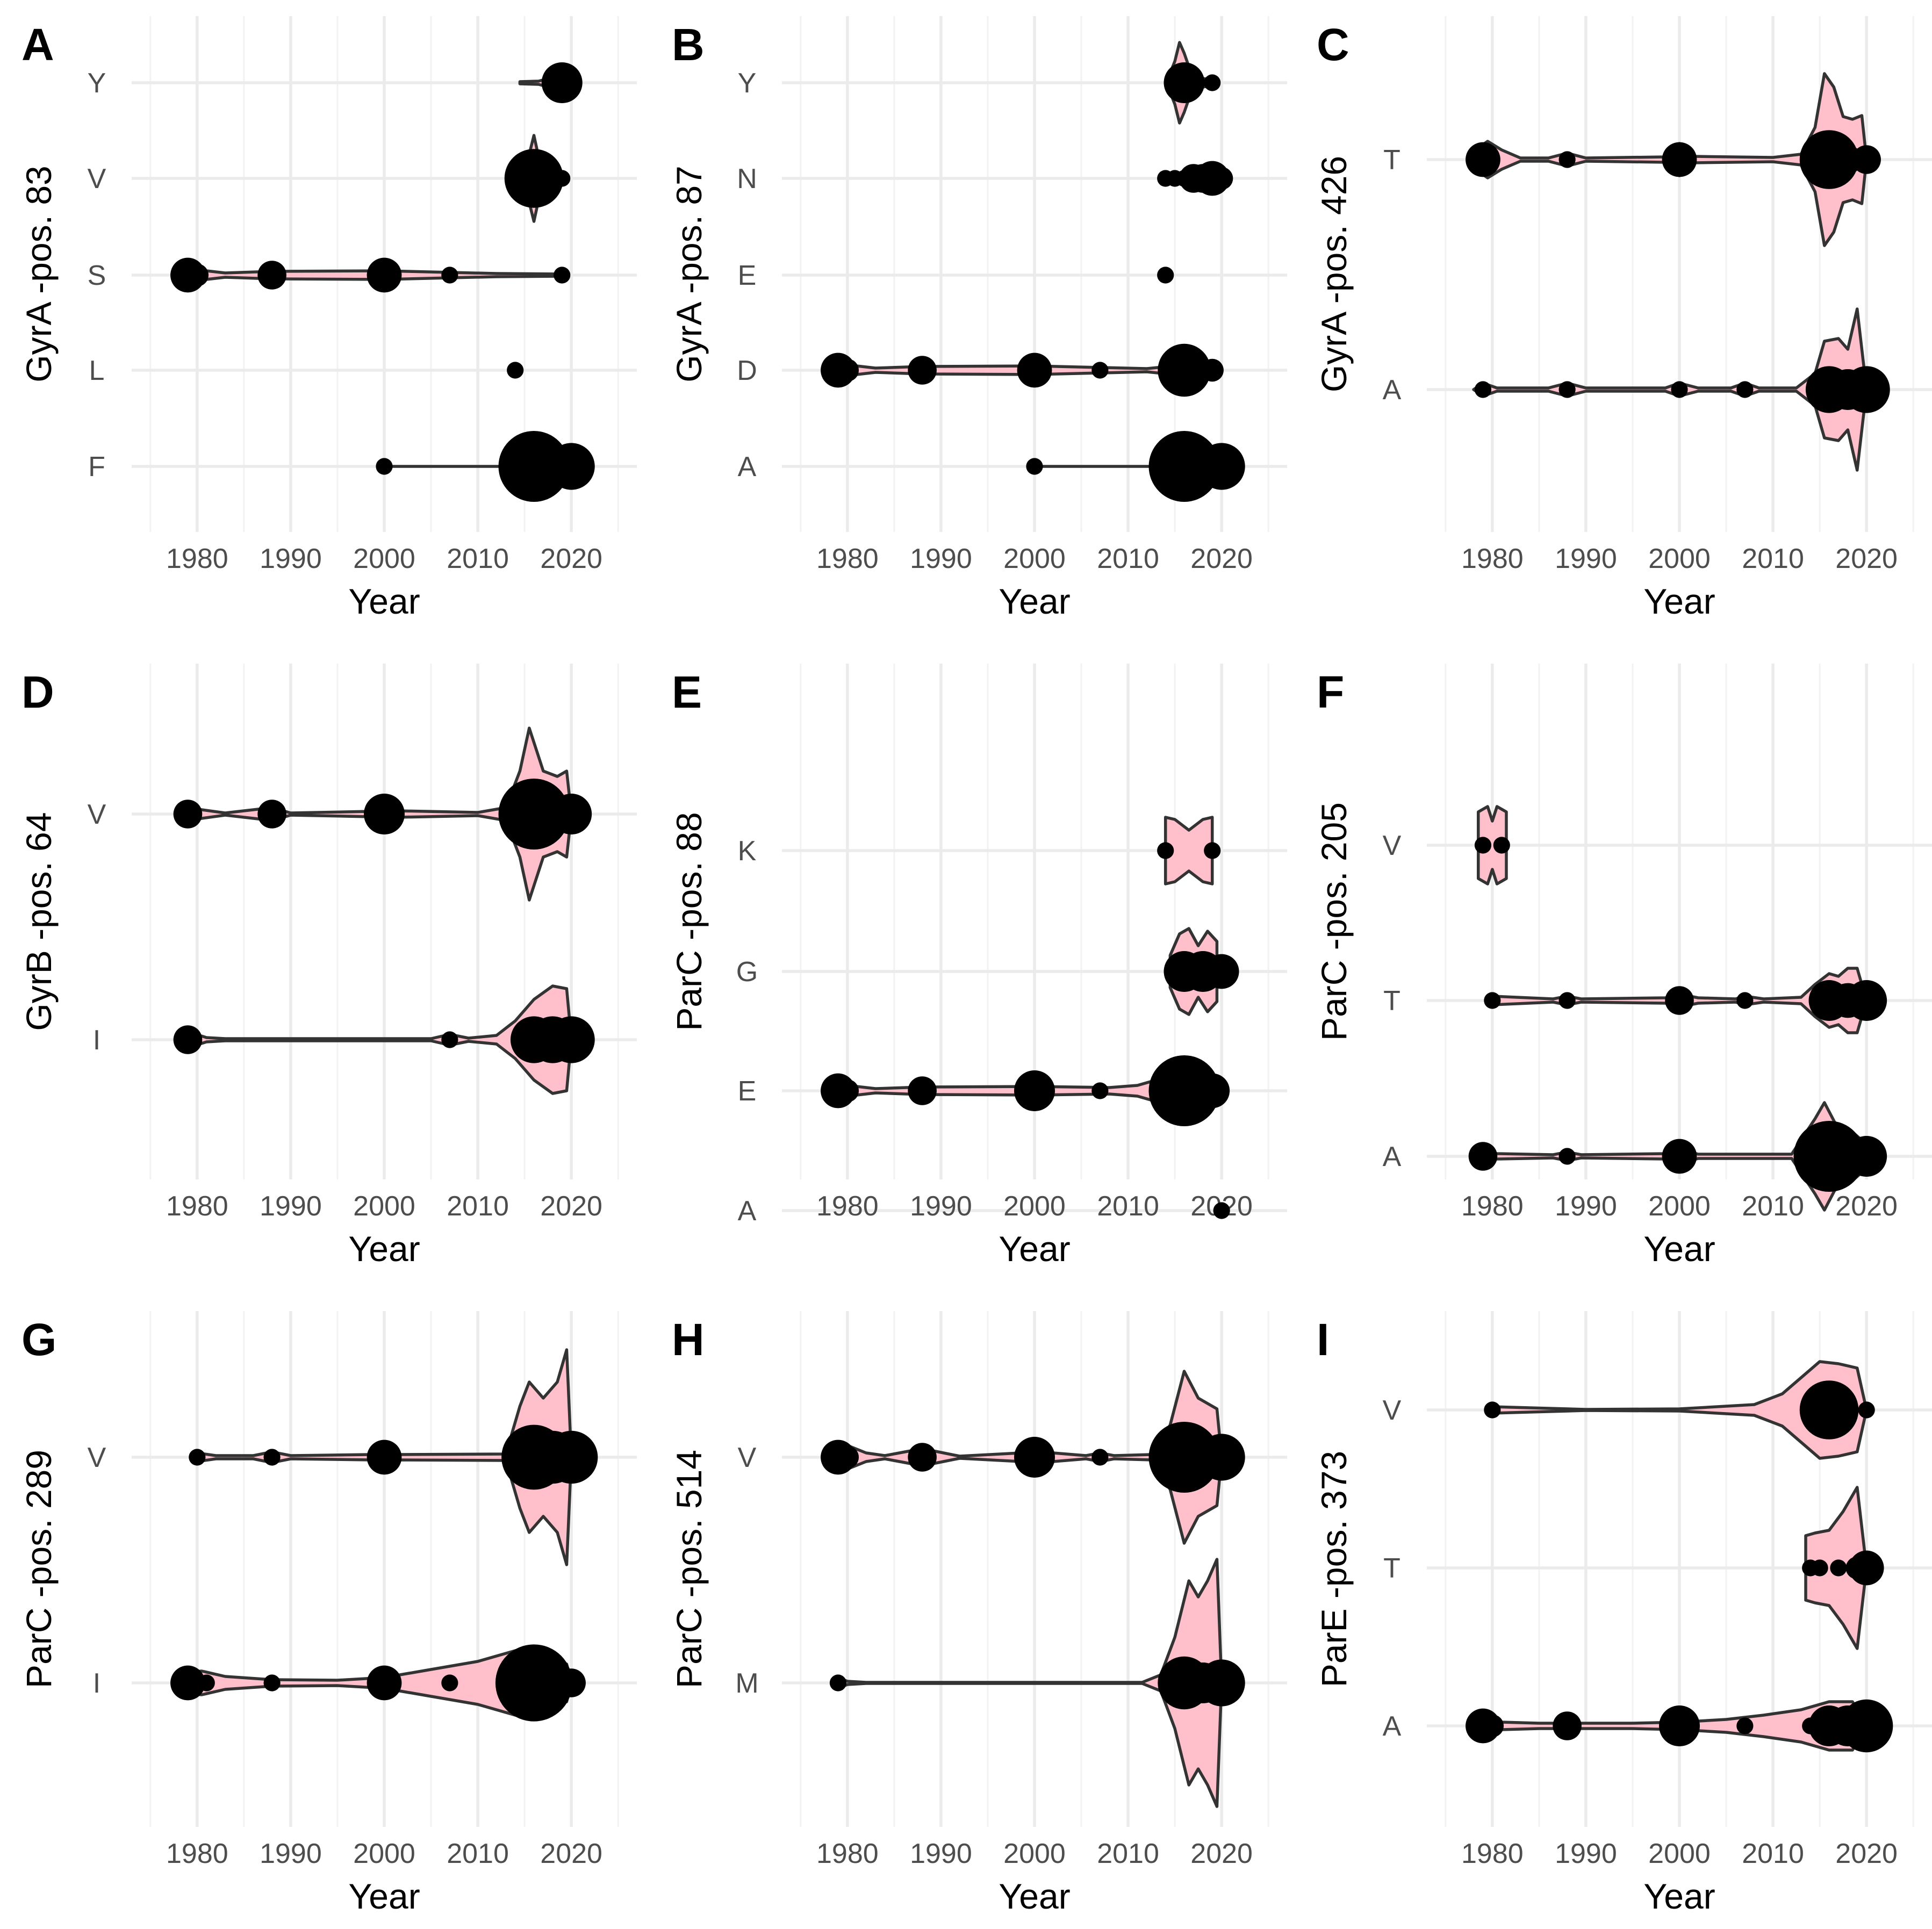 The height and width of the screenshot is (1929, 1932). Describe the element at coordinates (1334, 274) in the screenshot. I see `y-axis-title: GyrA -pos. 426` at that location.